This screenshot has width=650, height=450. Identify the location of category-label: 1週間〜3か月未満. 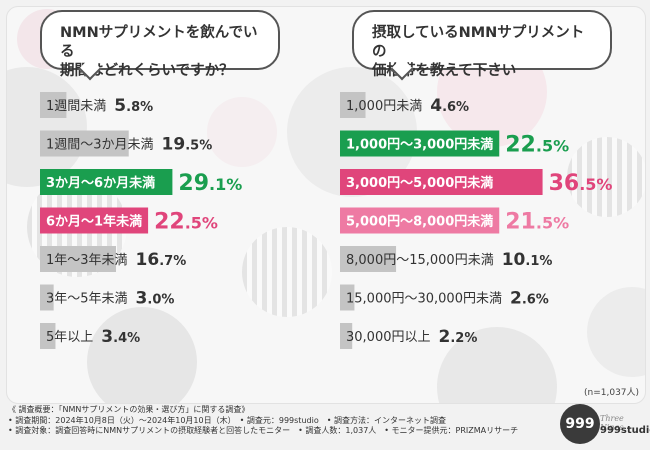
(100, 145).